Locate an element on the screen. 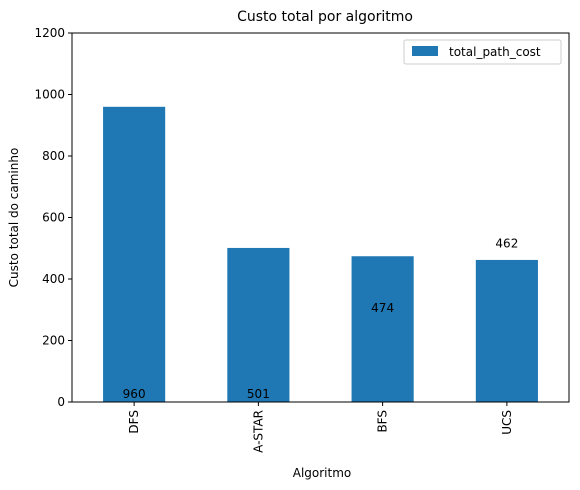 The width and height of the screenshot is (580, 490). y-tick-label: 600 is located at coordinates (53, 218).